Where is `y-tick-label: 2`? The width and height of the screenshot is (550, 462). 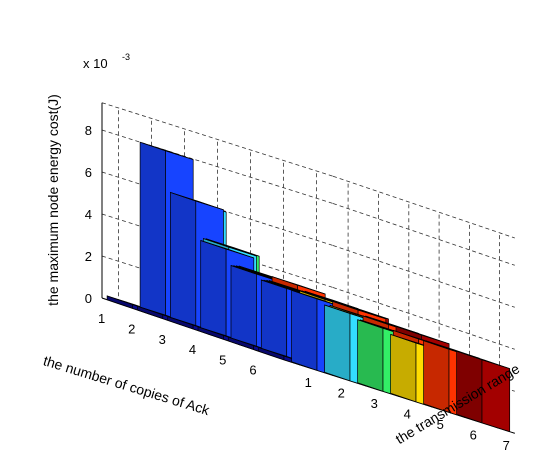 y-tick-label: 2 is located at coordinates (131, 328).